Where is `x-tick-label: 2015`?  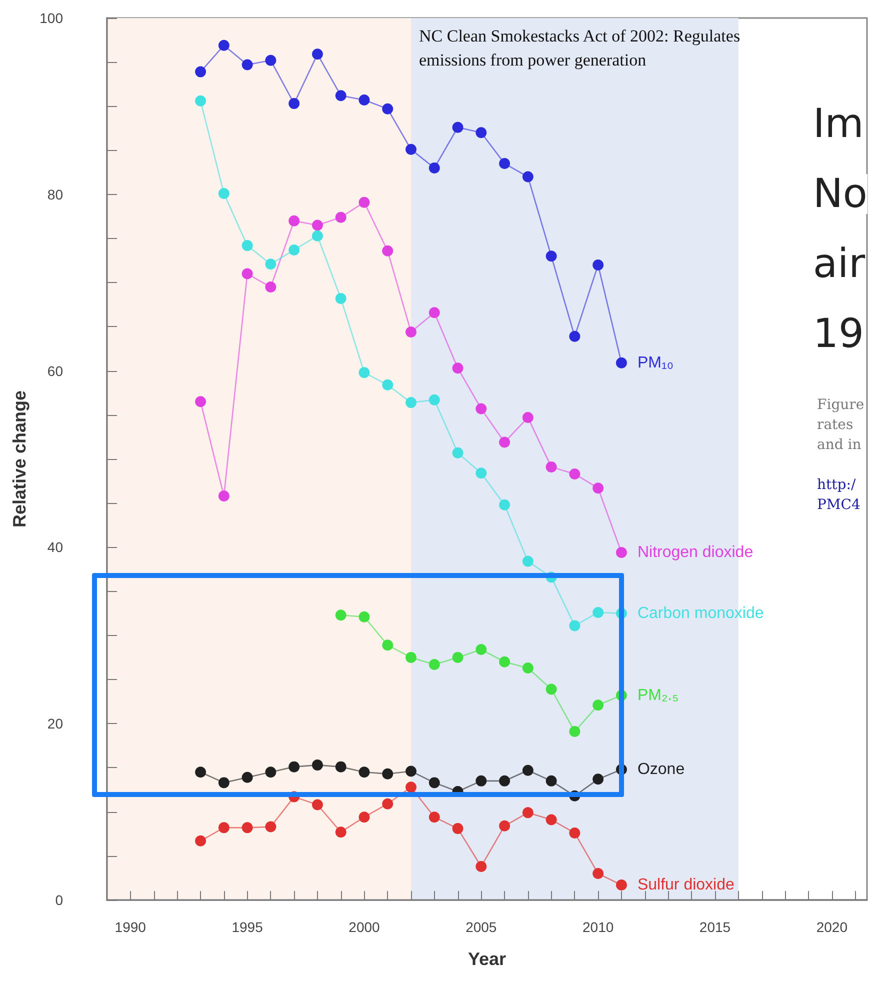
x-tick-label: 2015 is located at coordinates (715, 927).